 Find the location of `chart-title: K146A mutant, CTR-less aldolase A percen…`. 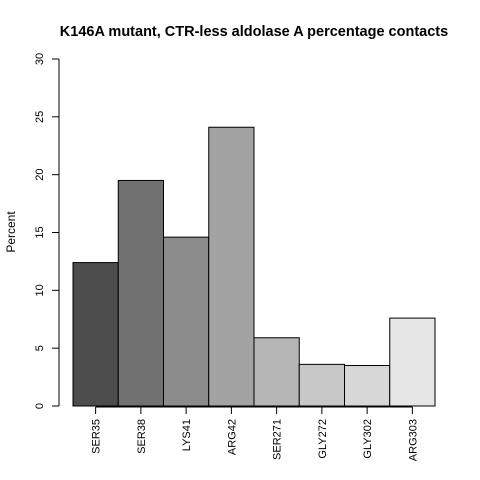

chart-title: K146A mutant, CTR-less aldolase A percen… is located at coordinates (254, 32).